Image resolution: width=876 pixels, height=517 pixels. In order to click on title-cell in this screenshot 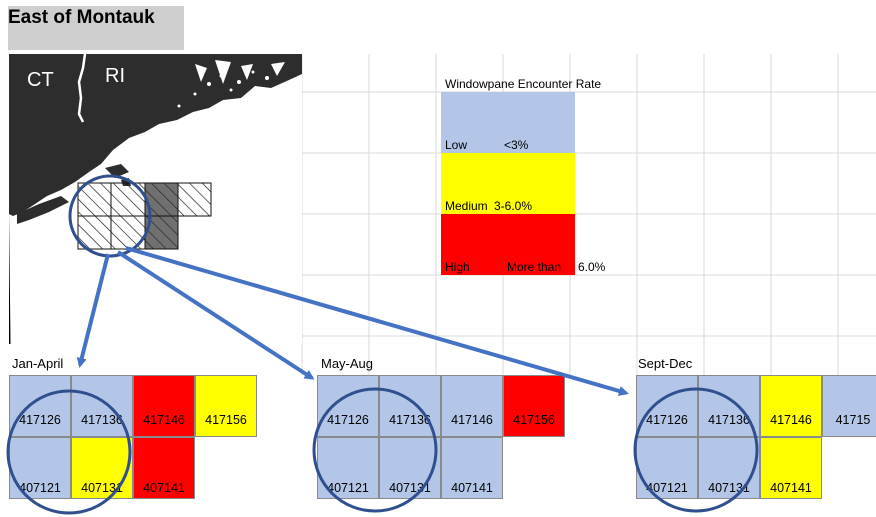, I will do `click(96, 28)`.